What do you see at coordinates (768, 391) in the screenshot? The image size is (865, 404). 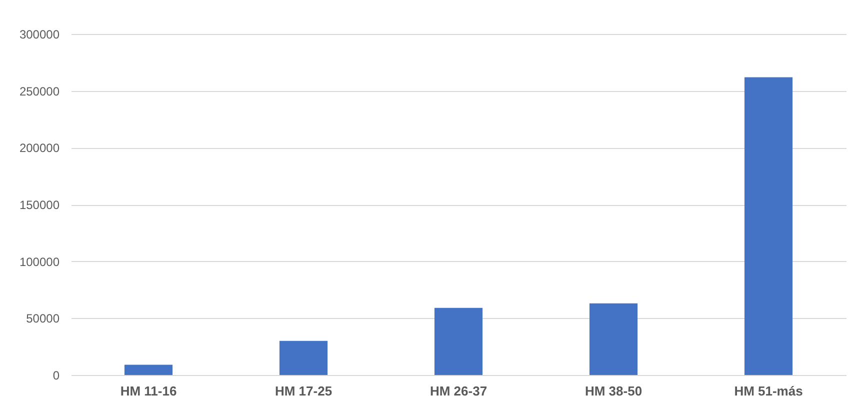 I see `x-tick-label: HM 51-más` at bounding box center [768, 391].